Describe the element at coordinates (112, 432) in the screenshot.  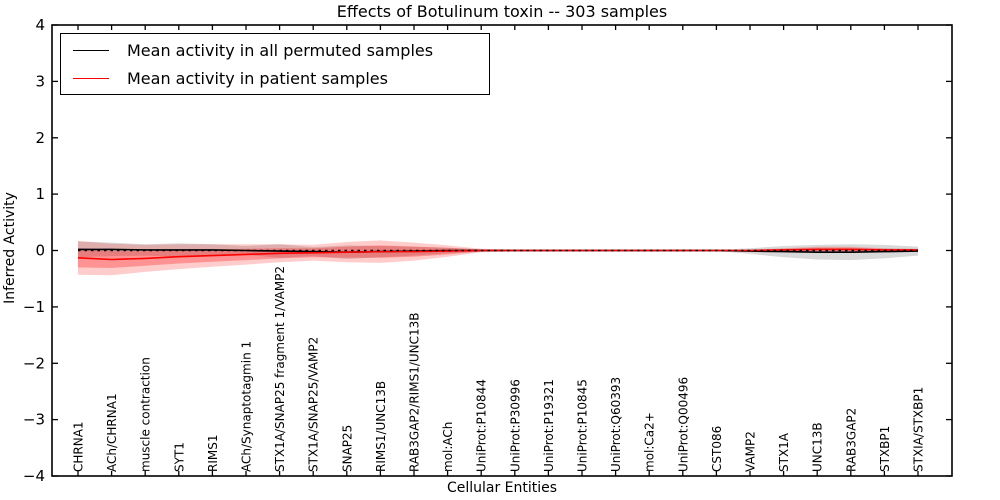
I see `x-tick-label: ACh/CHRNA1` at that location.